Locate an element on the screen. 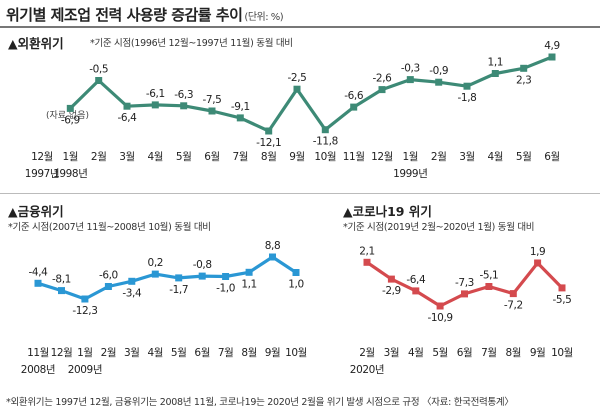  chart1-data-label: -2,5 is located at coordinates (297, 78).